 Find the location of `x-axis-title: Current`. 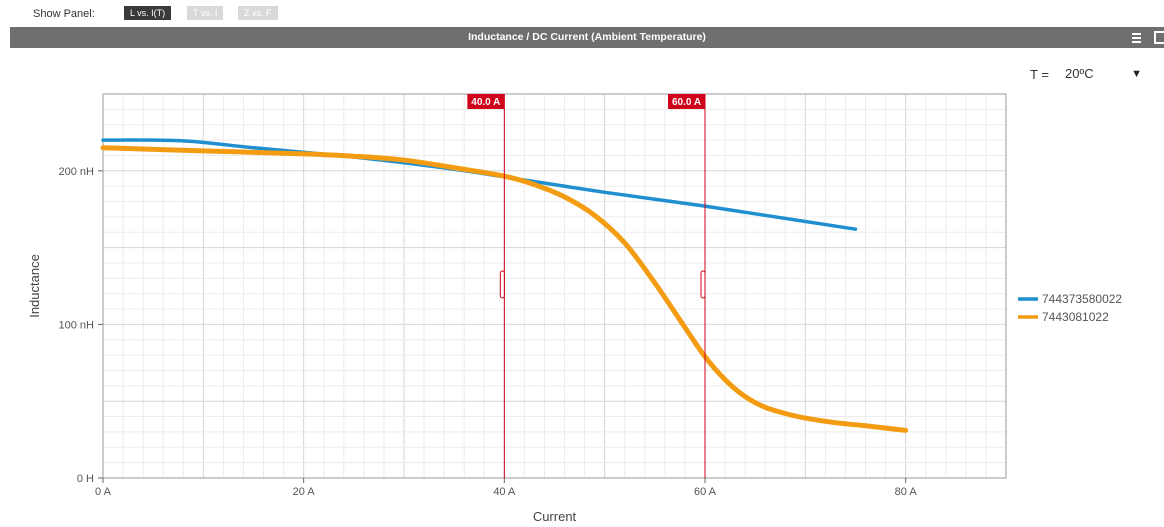

x-axis-title: Current is located at coordinates (555, 516).